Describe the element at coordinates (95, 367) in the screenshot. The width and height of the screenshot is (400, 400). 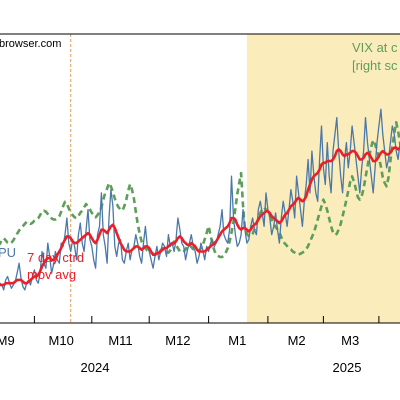
I see `year-label: 2024` at that location.